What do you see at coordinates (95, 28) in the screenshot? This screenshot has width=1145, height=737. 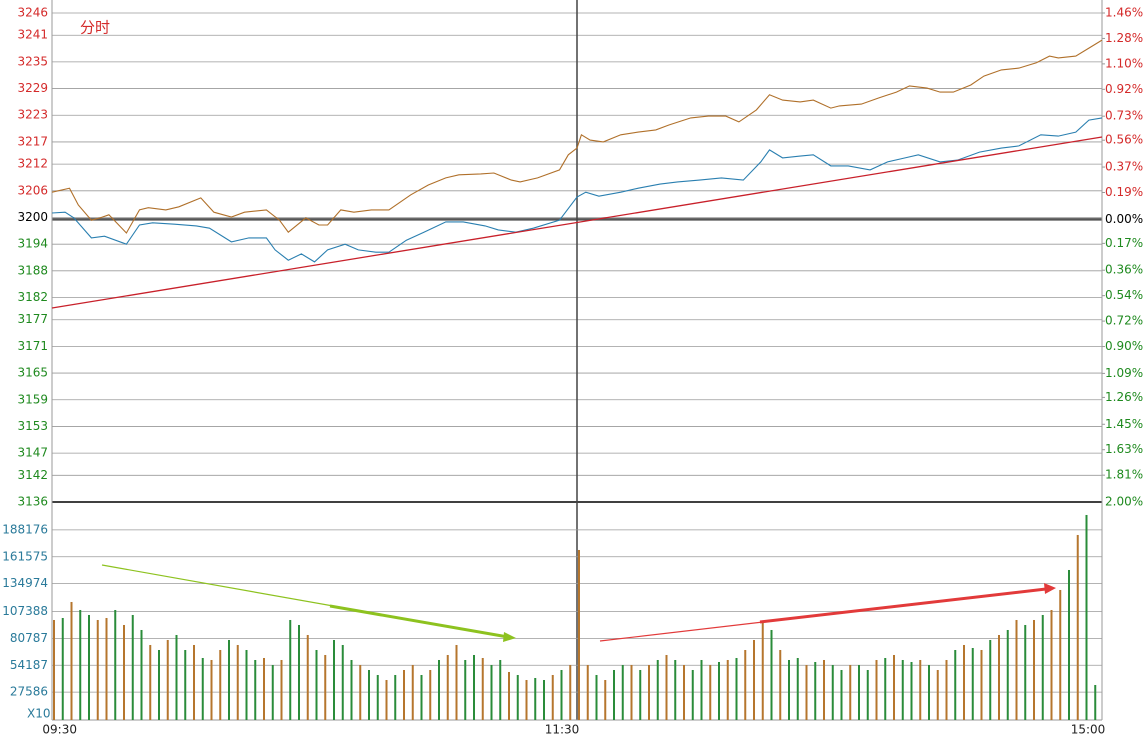 I see `chart-title: 分时` at bounding box center [95, 28].